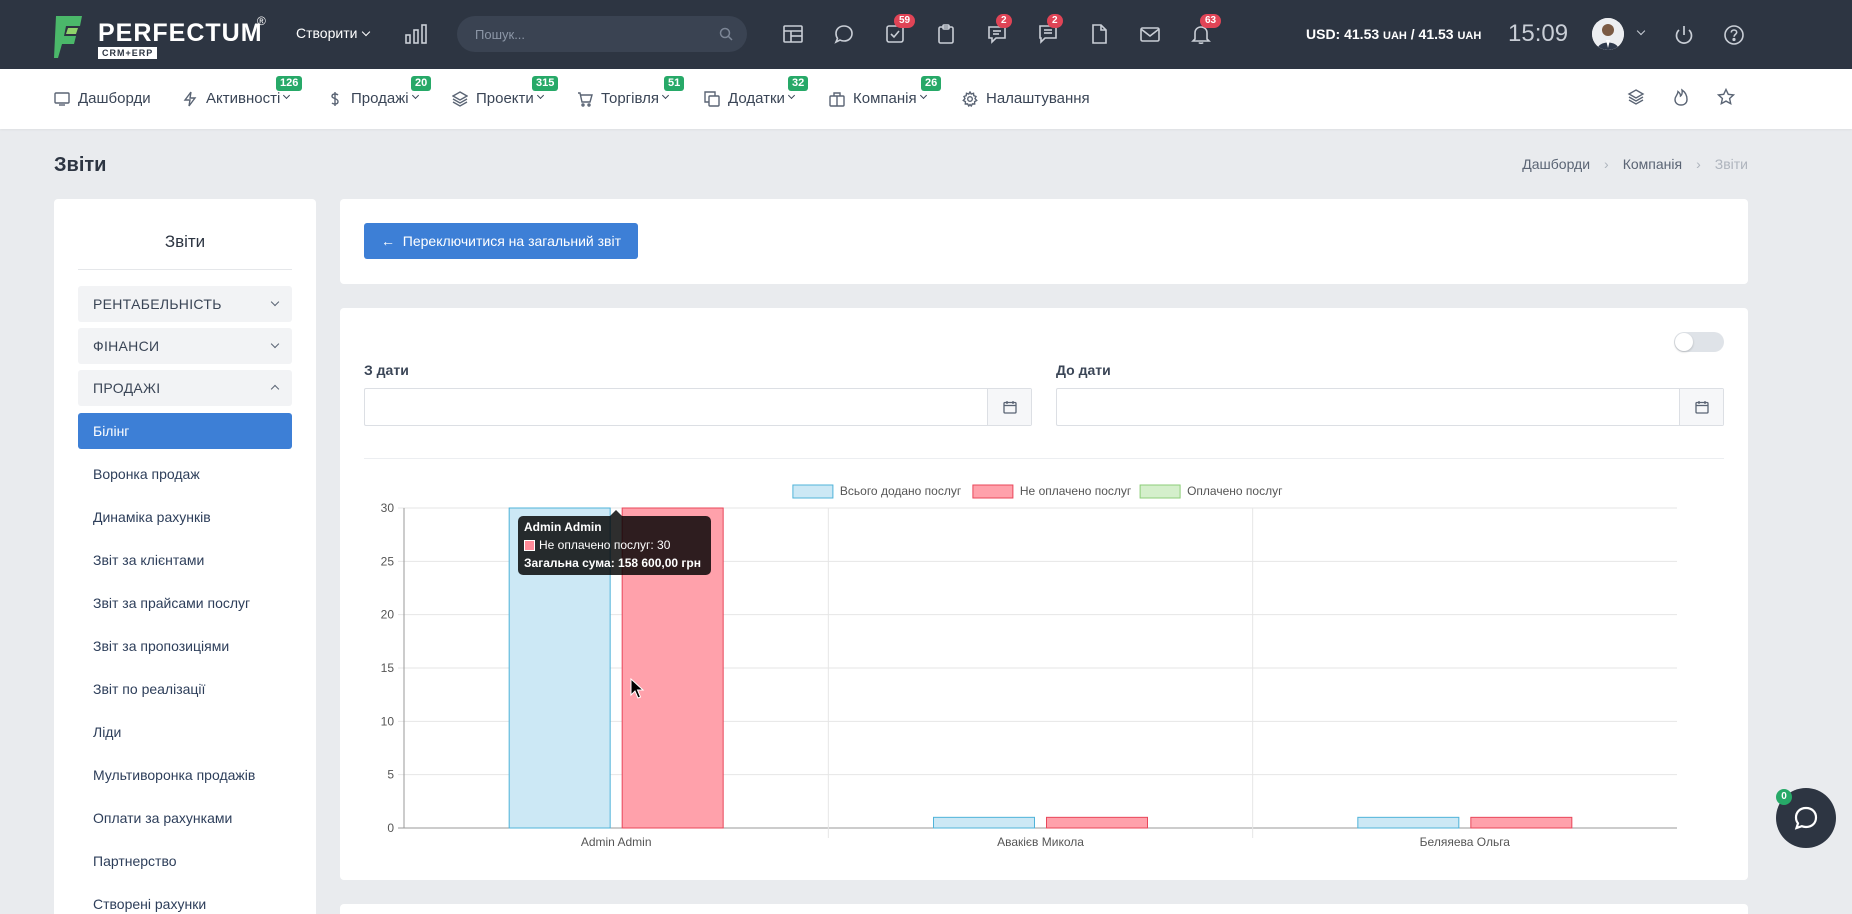 Image resolution: width=1852 pixels, height=914 pixels. What do you see at coordinates (1652, 164) in the screenshot?
I see `breadcrumb-link-company: Компанія` at bounding box center [1652, 164].